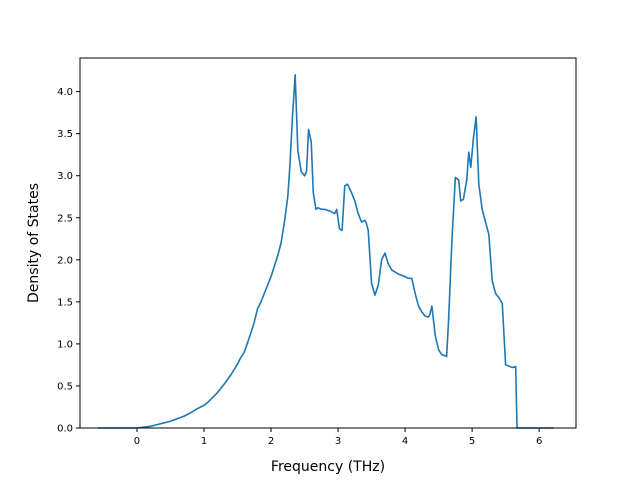 Image resolution: width=640 pixels, height=480 pixels. Describe the element at coordinates (34, 243) in the screenshot. I see `y-axis-label: Density of States` at that location.